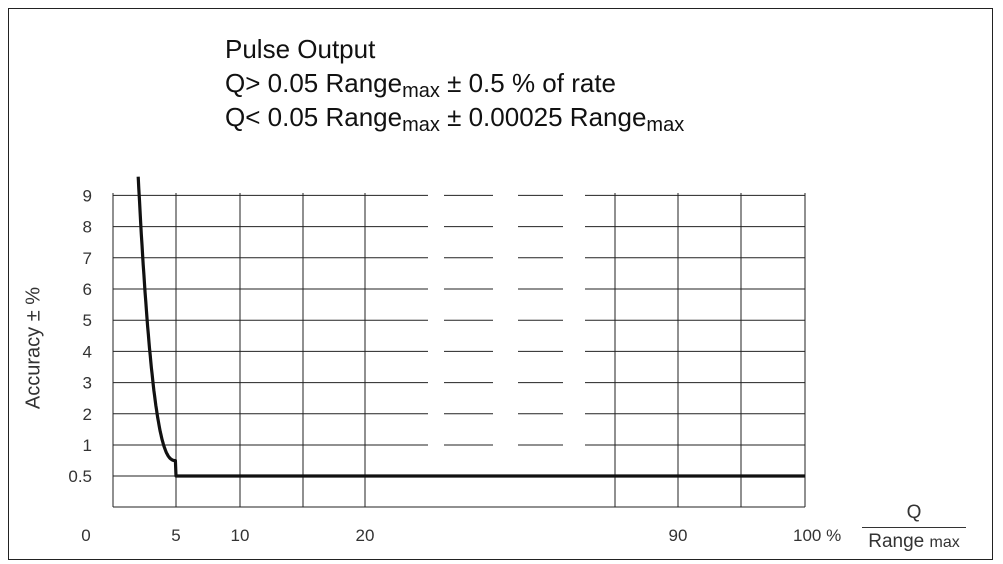  I want to click on y-tick-labels: 0.5 1 2 3 4 5 6 7 8 9, so click(80, 336).